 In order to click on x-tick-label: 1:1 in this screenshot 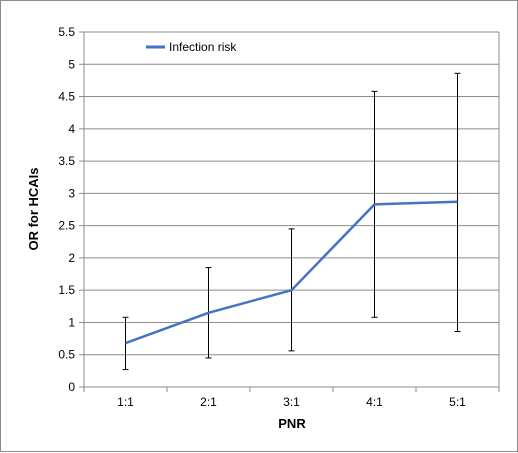, I will do `click(125, 402)`.